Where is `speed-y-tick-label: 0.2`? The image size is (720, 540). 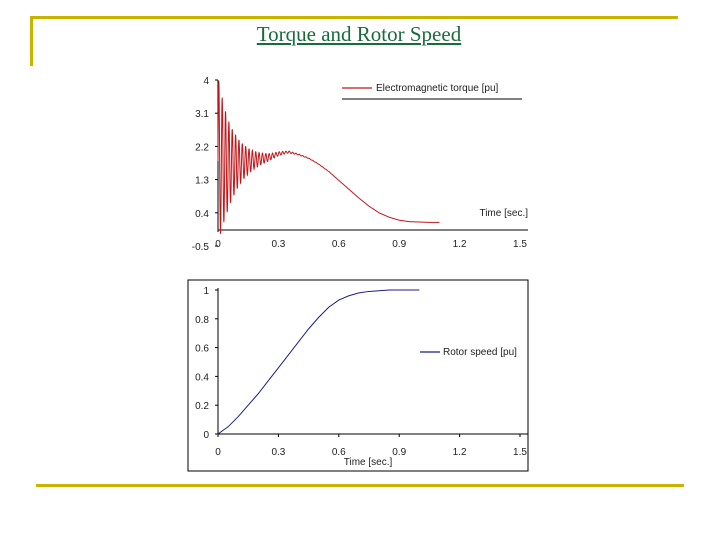
speed-y-tick-label: 0.2 is located at coordinates (202, 406).